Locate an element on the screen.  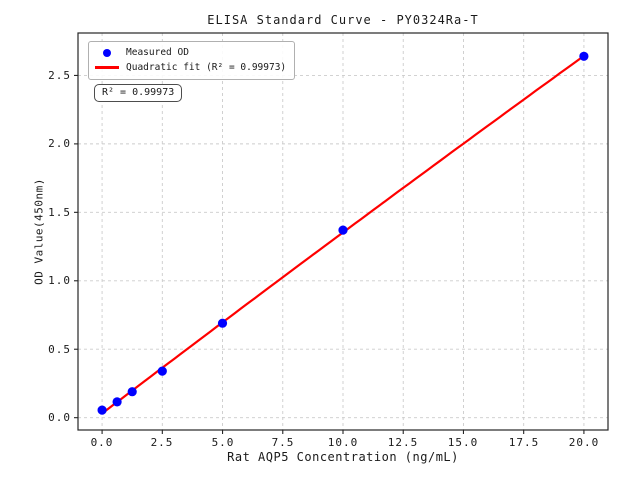
x-tick-label: 12.5 is located at coordinates (403, 442).